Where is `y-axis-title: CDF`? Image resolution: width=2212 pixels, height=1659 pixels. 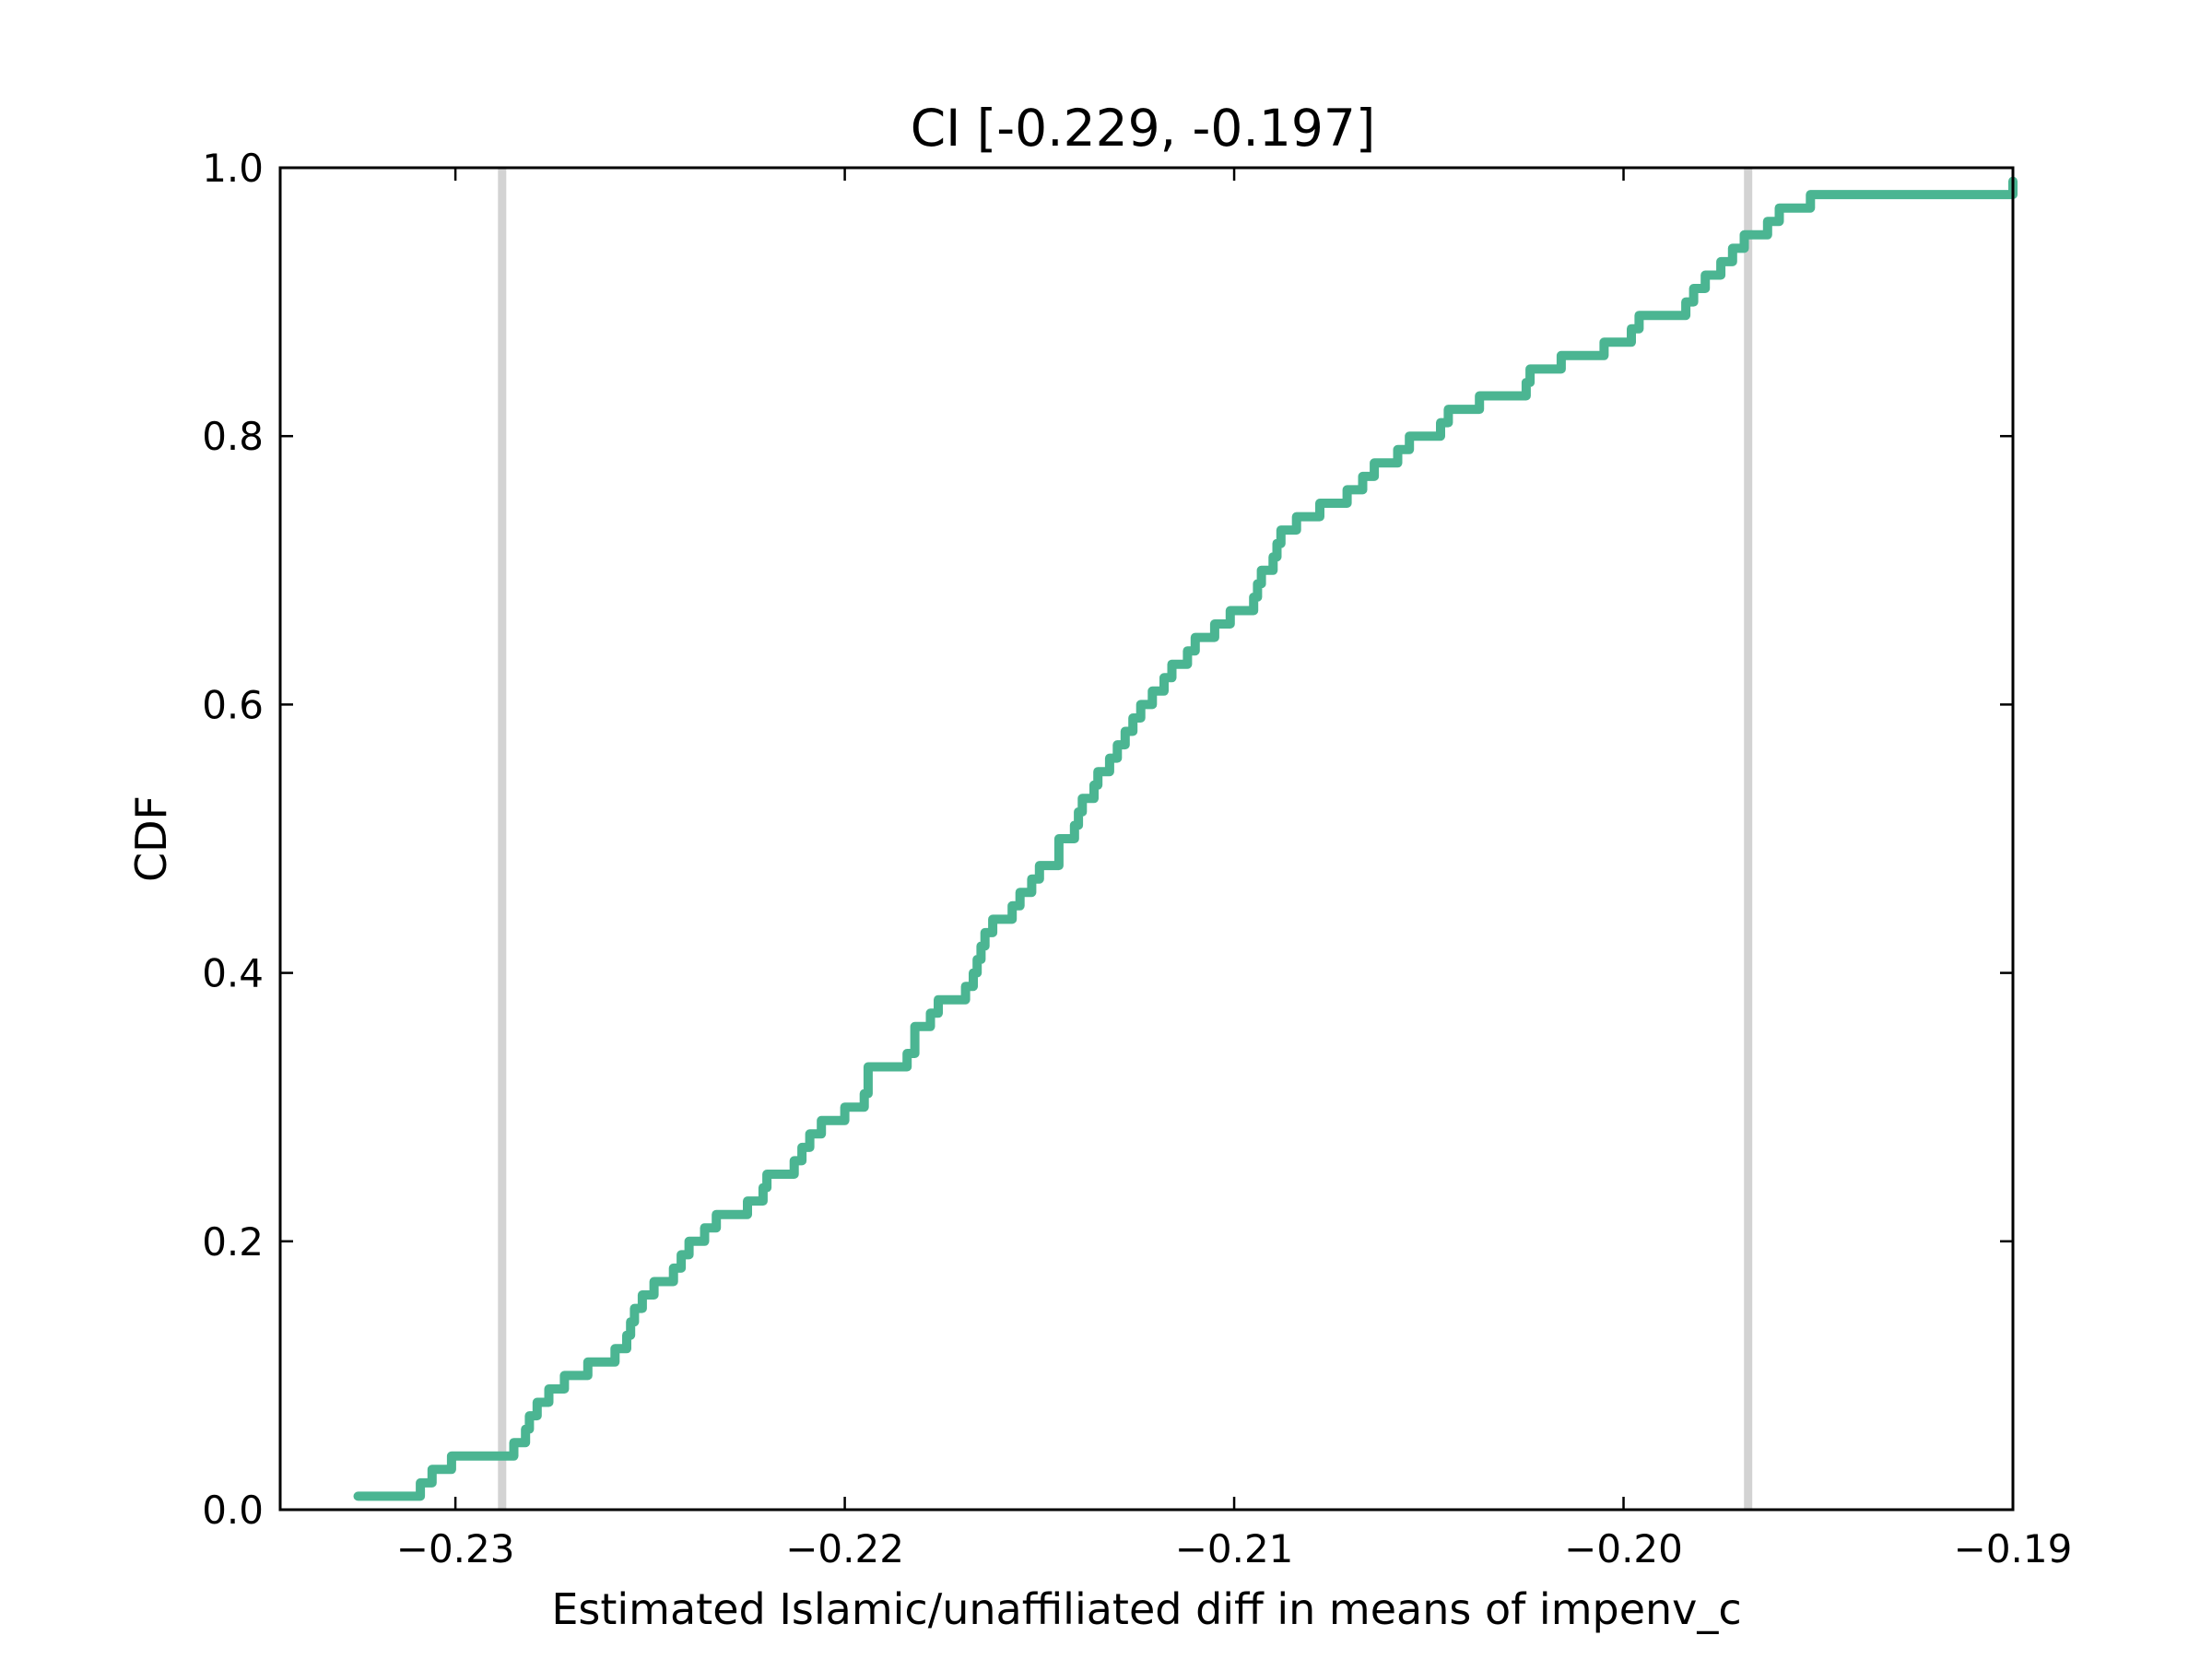 y-axis-title: CDF is located at coordinates (151, 838).